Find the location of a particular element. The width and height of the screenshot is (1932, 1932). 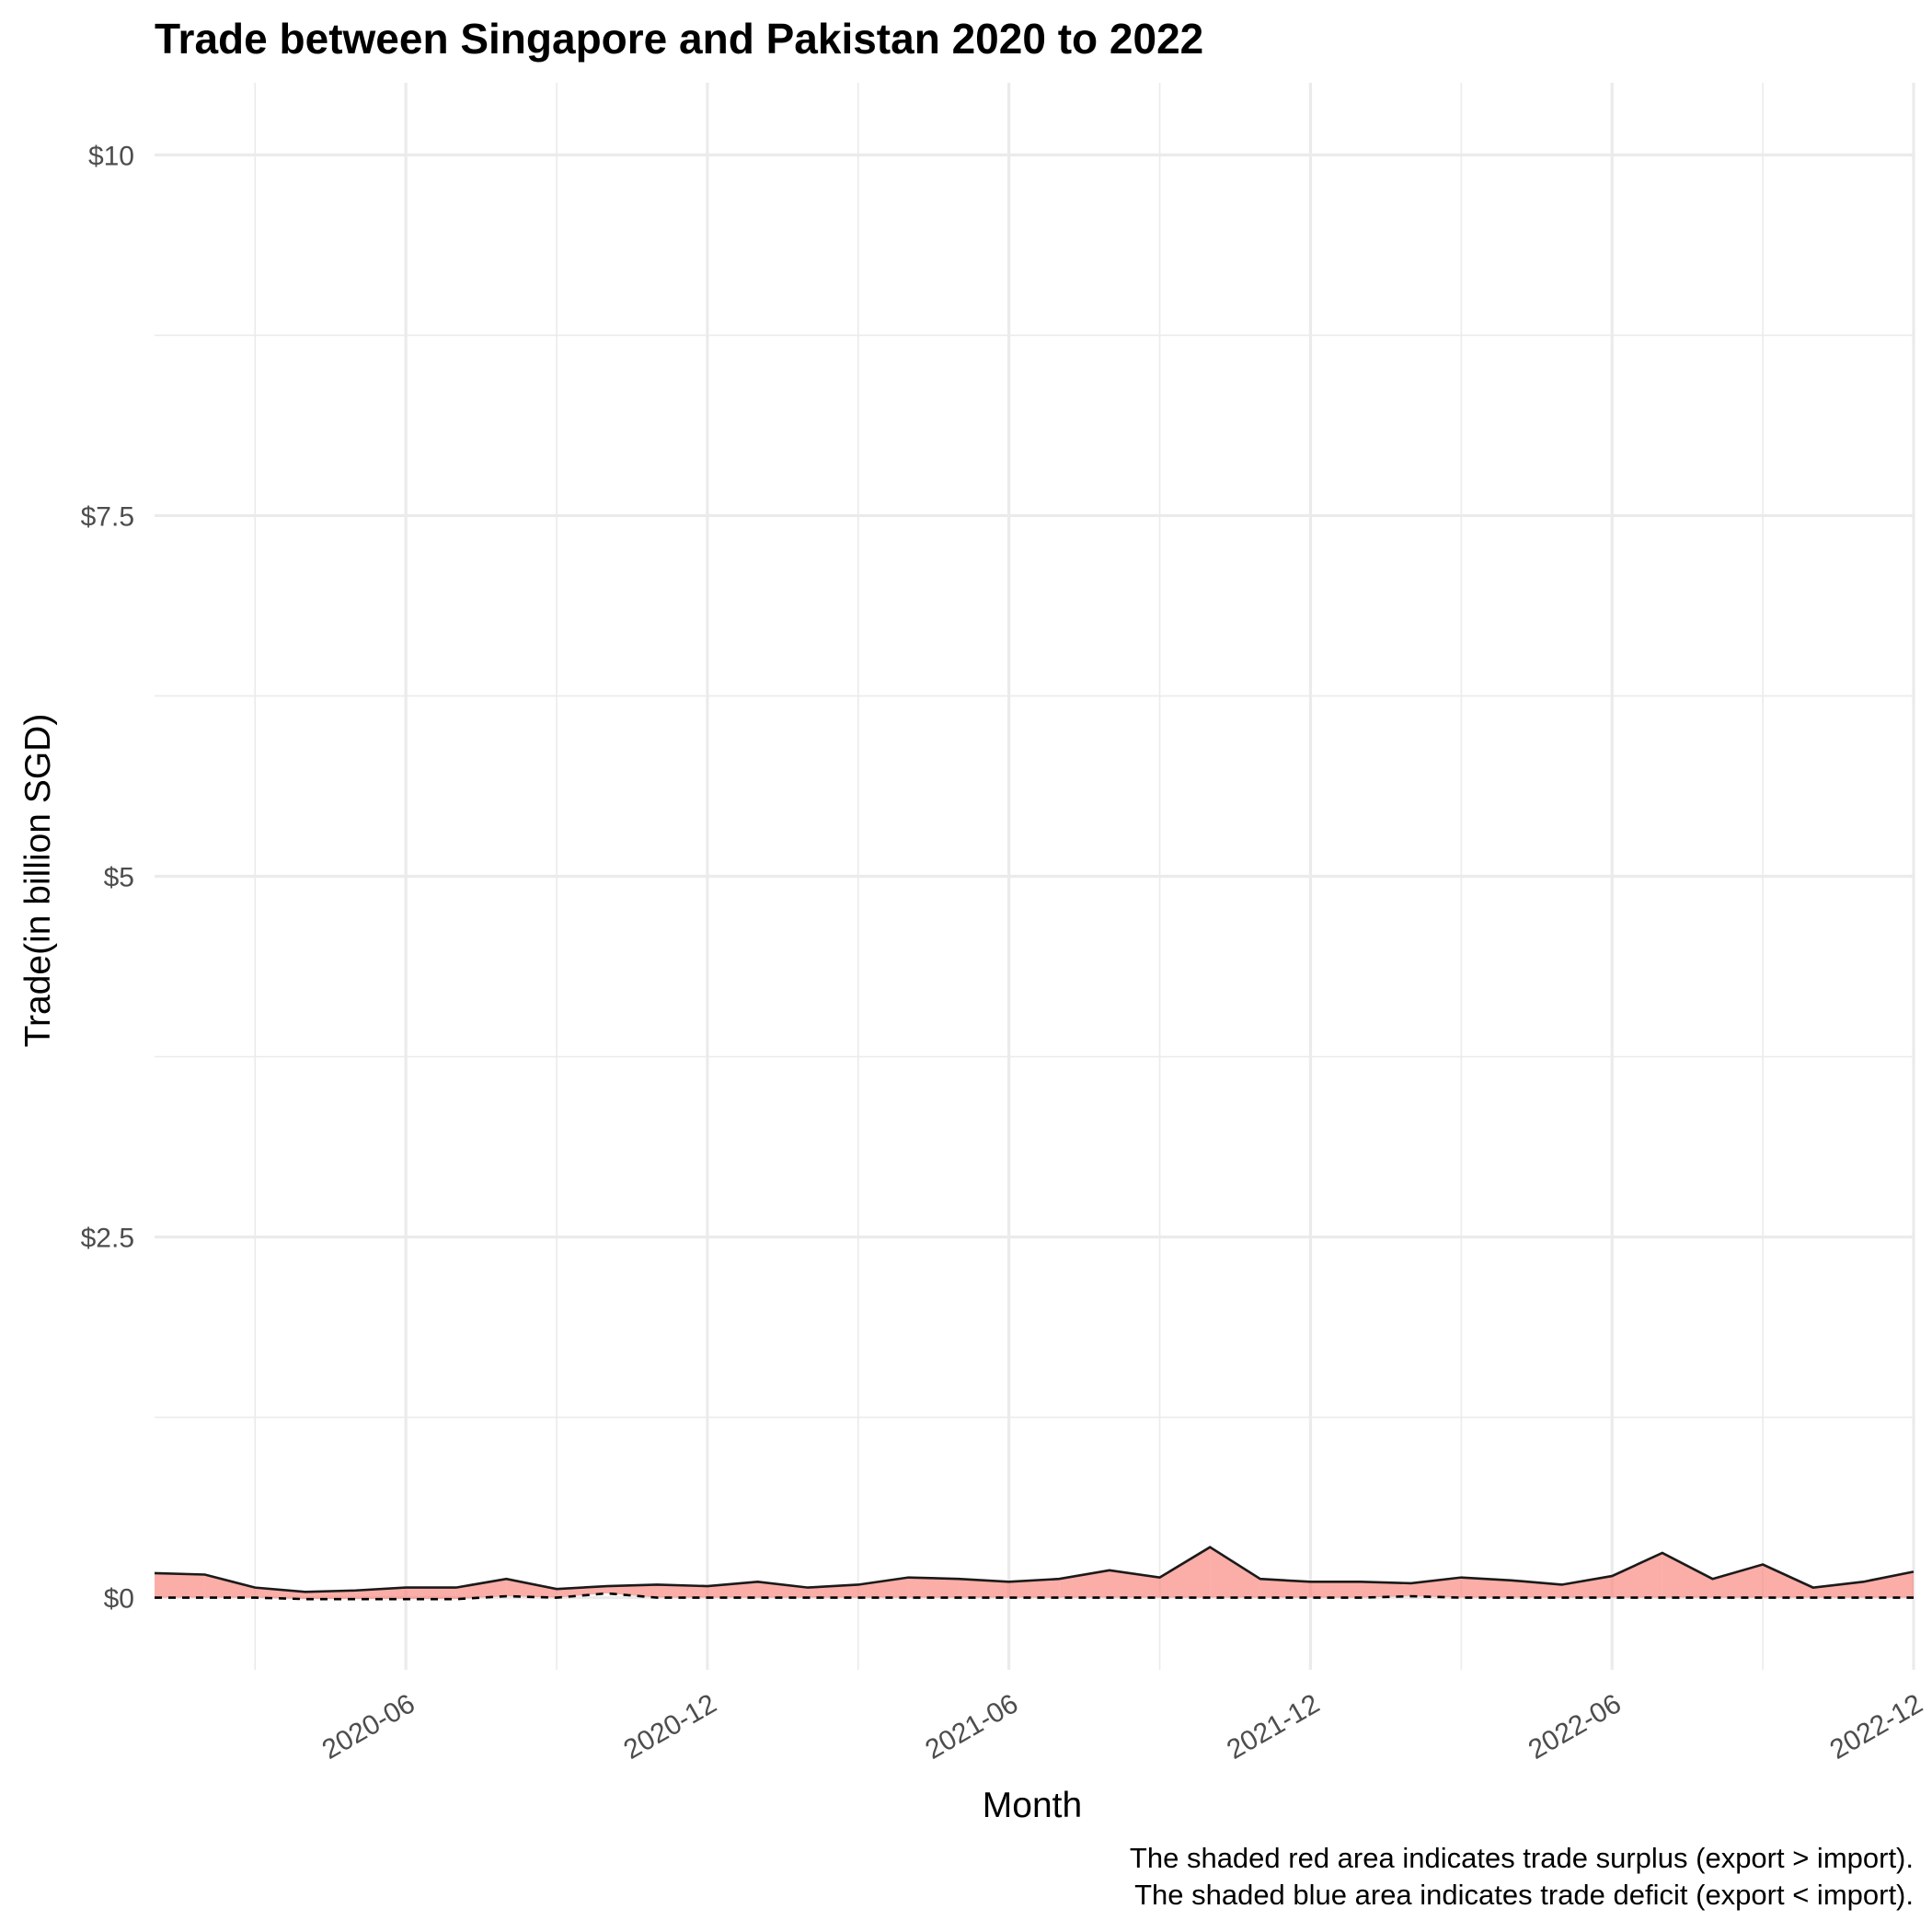

y-tick-label: $0 is located at coordinates (119, 1599).